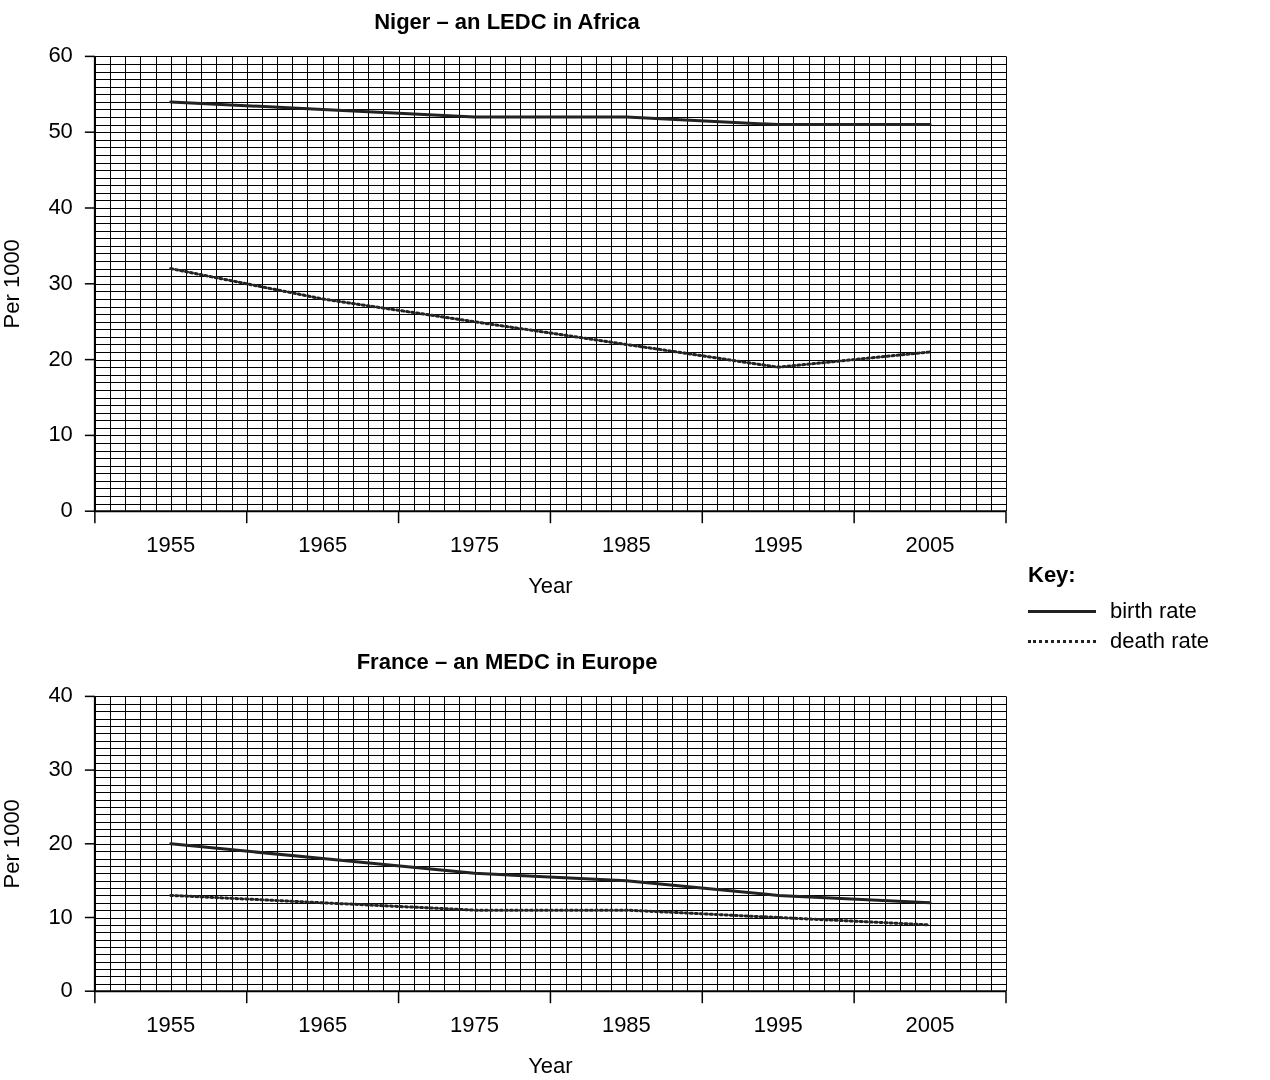  Describe the element at coordinates (60, 131) in the screenshot. I see `y-tick-label: 50` at that location.